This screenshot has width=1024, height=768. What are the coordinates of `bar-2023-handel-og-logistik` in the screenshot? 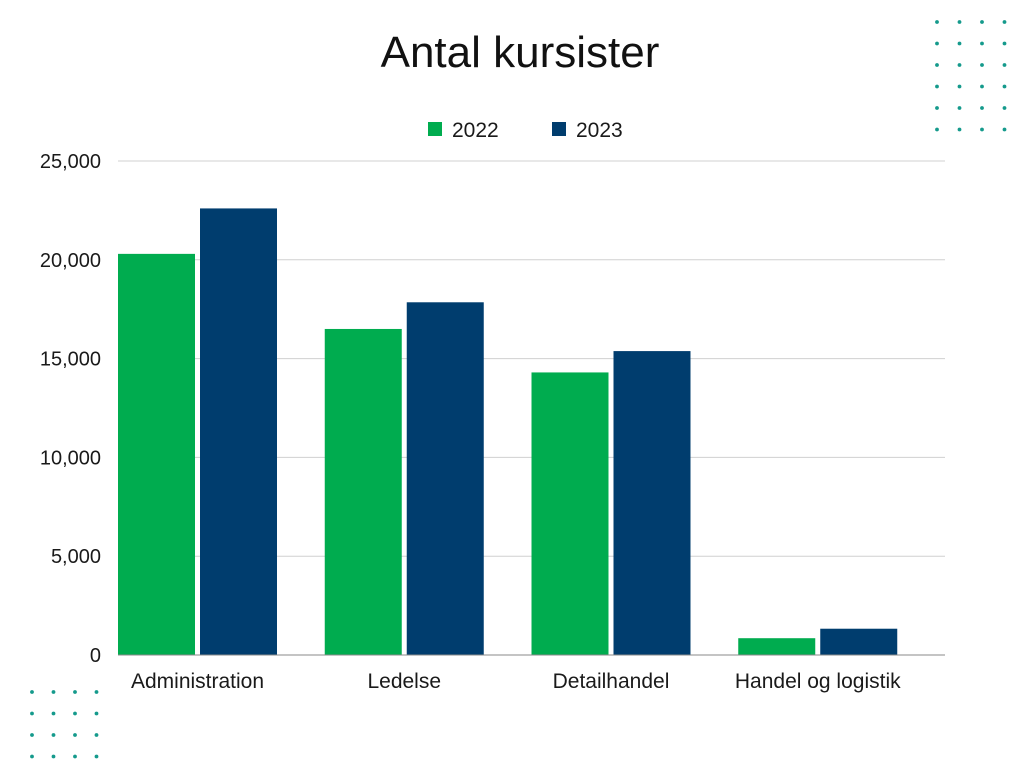 It's located at (859, 641).